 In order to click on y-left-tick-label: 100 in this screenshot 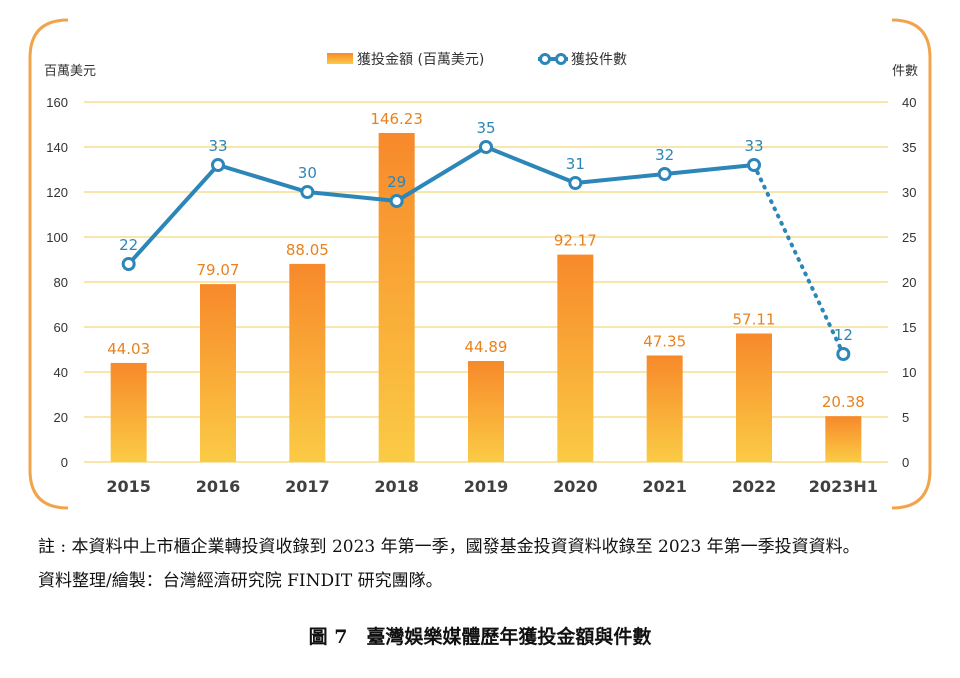, I will do `click(57, 237)`.